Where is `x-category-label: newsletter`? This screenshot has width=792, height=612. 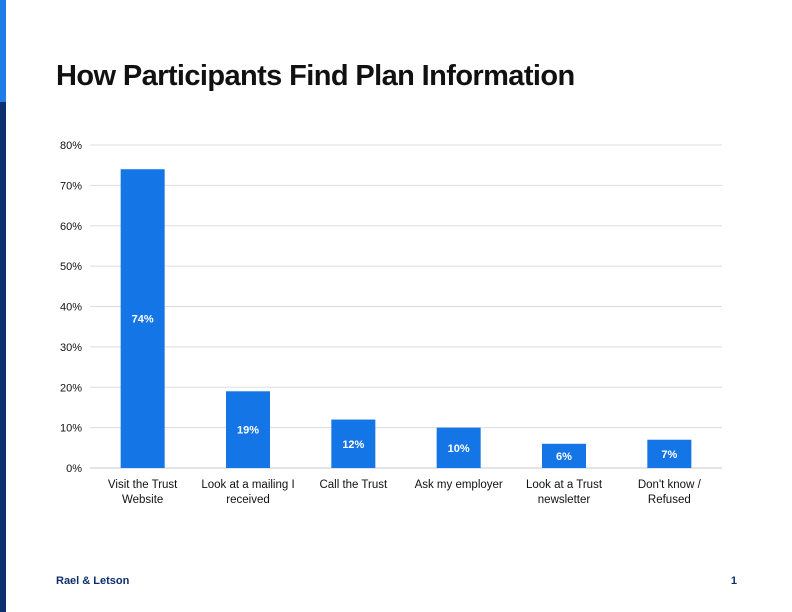 x-category-label: newsletter is located at coordinates (564, 500).